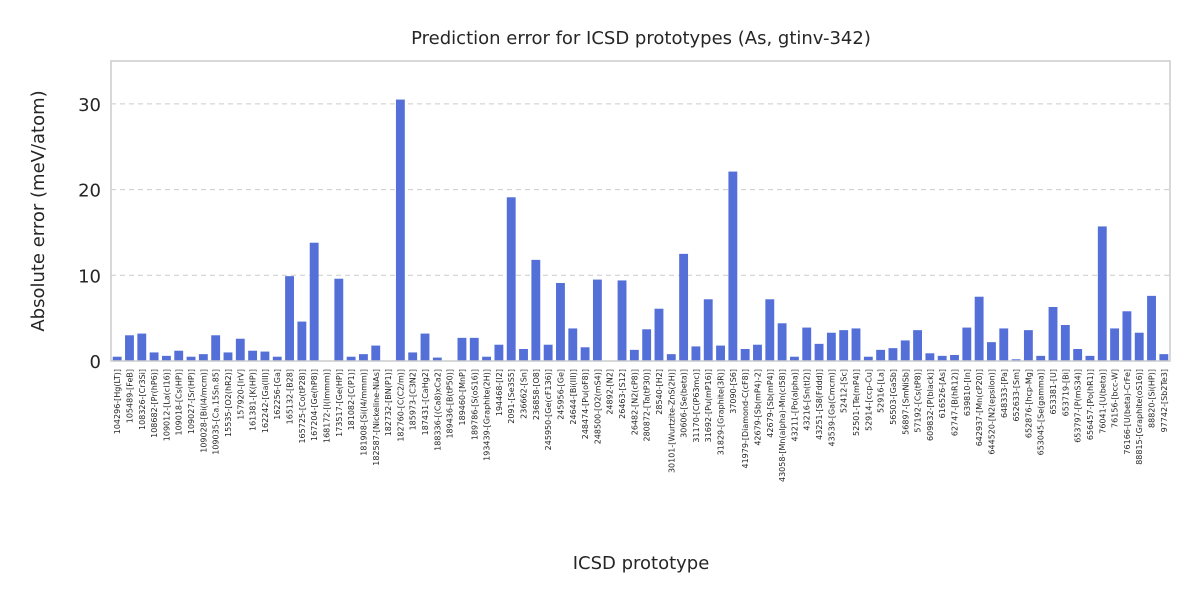  I want to click on x-tick-label: 109012-[La(cI16)], so click(166, 405).